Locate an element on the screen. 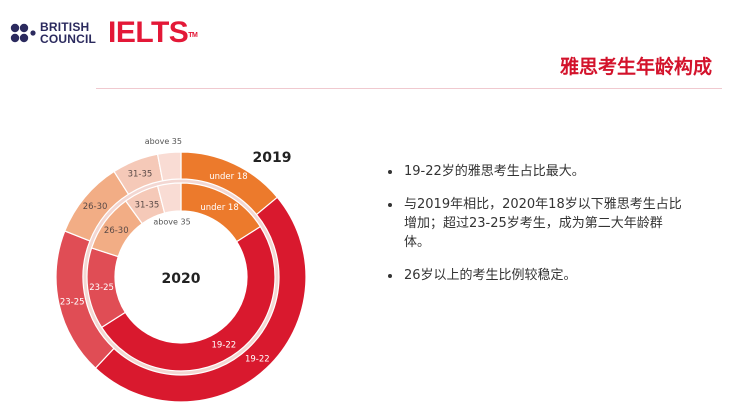 This screenshot has width=748, height=419. slice-label-2020-23-25: 23-25 is located at coordinates (101, 288).